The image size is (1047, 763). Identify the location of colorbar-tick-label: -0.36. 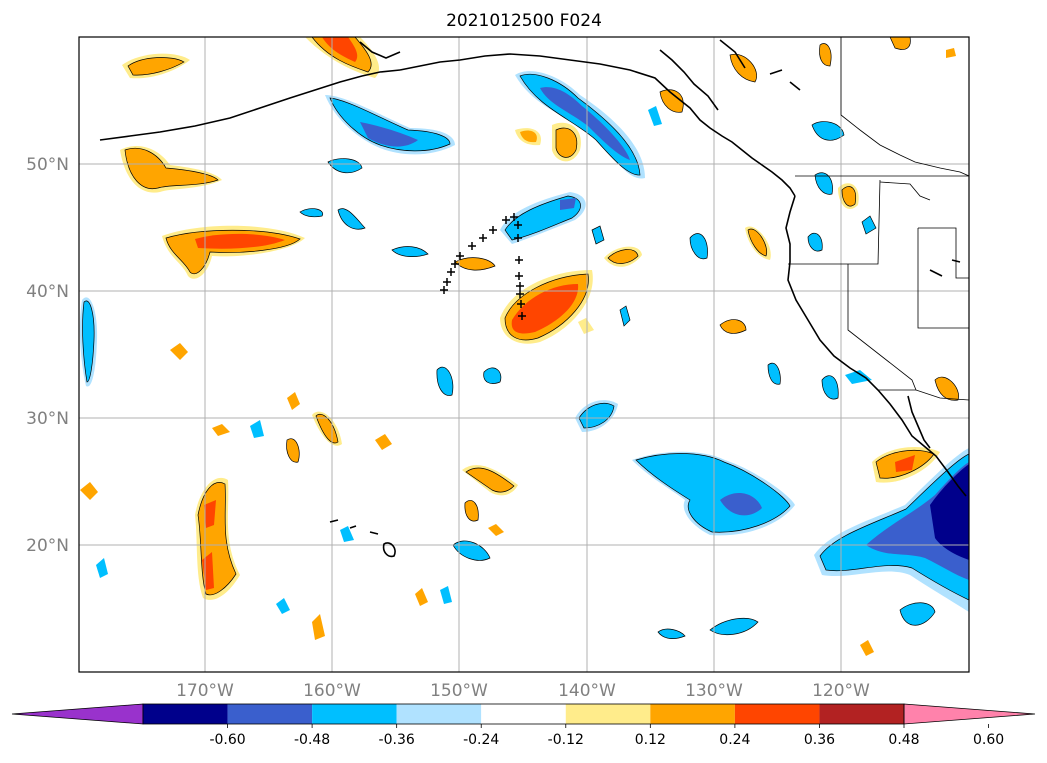
(397, 740).